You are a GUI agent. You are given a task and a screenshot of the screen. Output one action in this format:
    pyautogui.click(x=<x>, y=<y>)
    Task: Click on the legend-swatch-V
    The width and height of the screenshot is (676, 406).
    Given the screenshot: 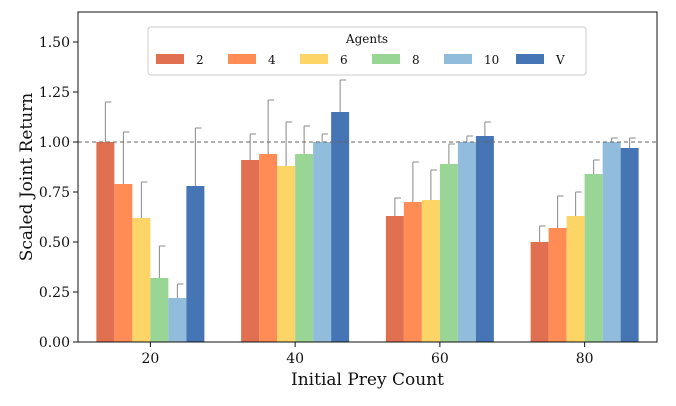 What is the action you would take?
    pyautogui.click(x=530, y=59)
    